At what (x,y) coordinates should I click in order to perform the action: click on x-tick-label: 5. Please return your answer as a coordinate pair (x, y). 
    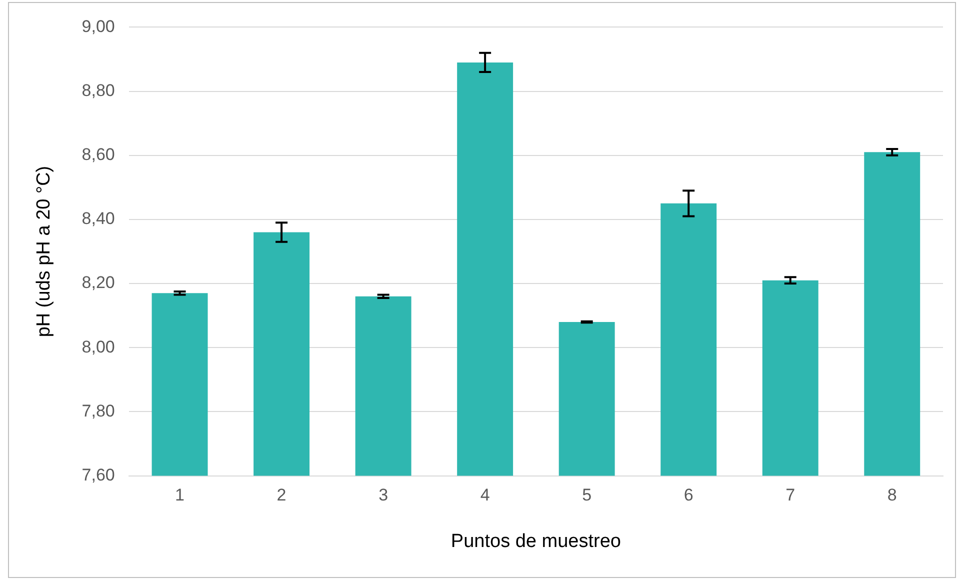
    Looking at the image, I should click on (587, 495).